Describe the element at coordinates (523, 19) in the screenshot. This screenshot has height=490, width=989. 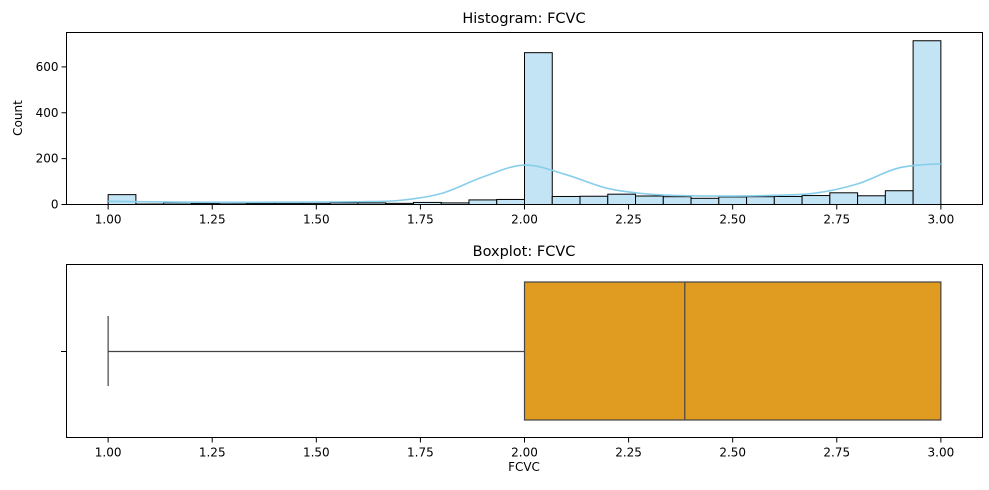
I see `histogram-title: Histogram: FCVC` at that location.